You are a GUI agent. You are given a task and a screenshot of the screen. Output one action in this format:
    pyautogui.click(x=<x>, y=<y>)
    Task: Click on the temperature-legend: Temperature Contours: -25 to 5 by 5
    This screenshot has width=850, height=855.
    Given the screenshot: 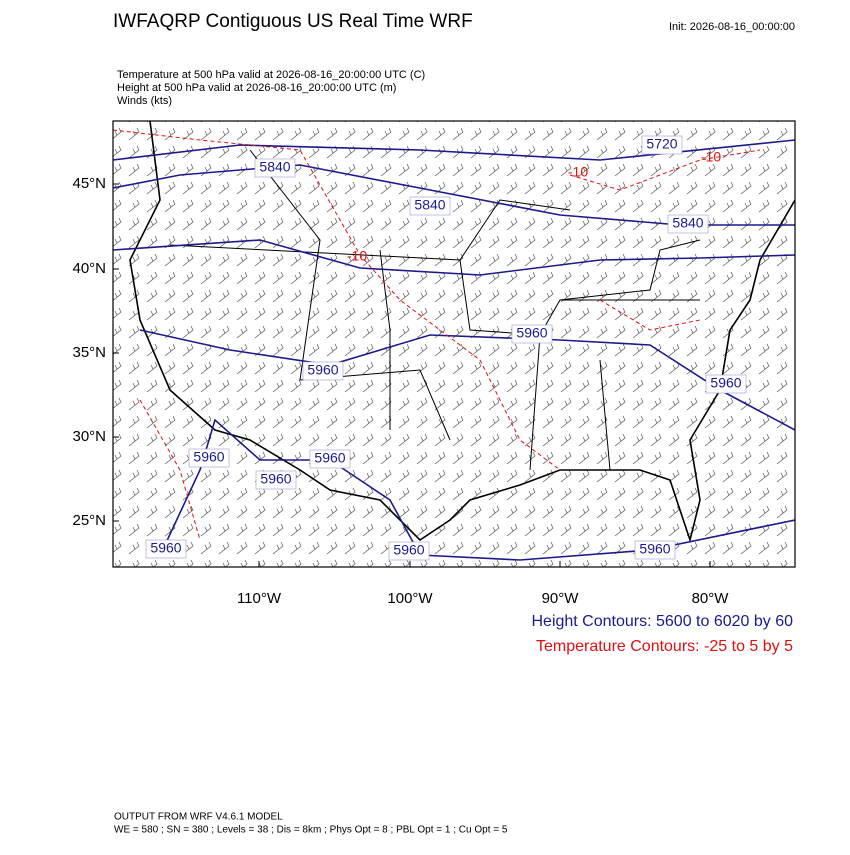 What is the action you would take?
    pyautogui.click(x=664, y=646)
    